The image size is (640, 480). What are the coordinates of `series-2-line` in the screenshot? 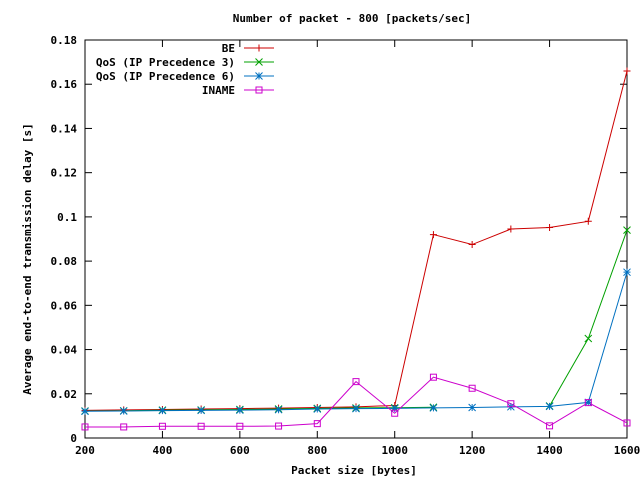 It's located at (588, 318).